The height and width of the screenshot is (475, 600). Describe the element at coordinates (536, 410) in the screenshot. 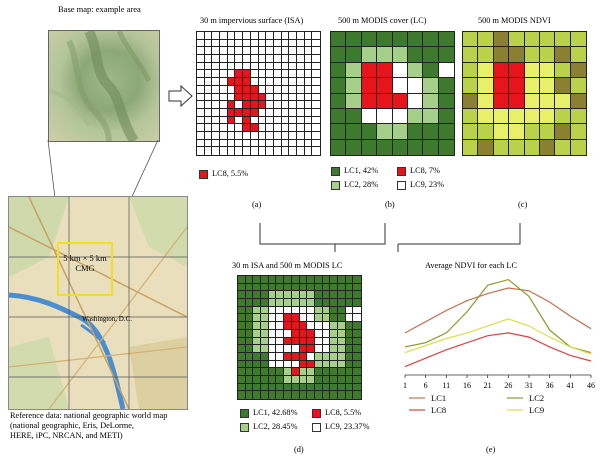

I see `legend-label-lc9: LC9` at that location.